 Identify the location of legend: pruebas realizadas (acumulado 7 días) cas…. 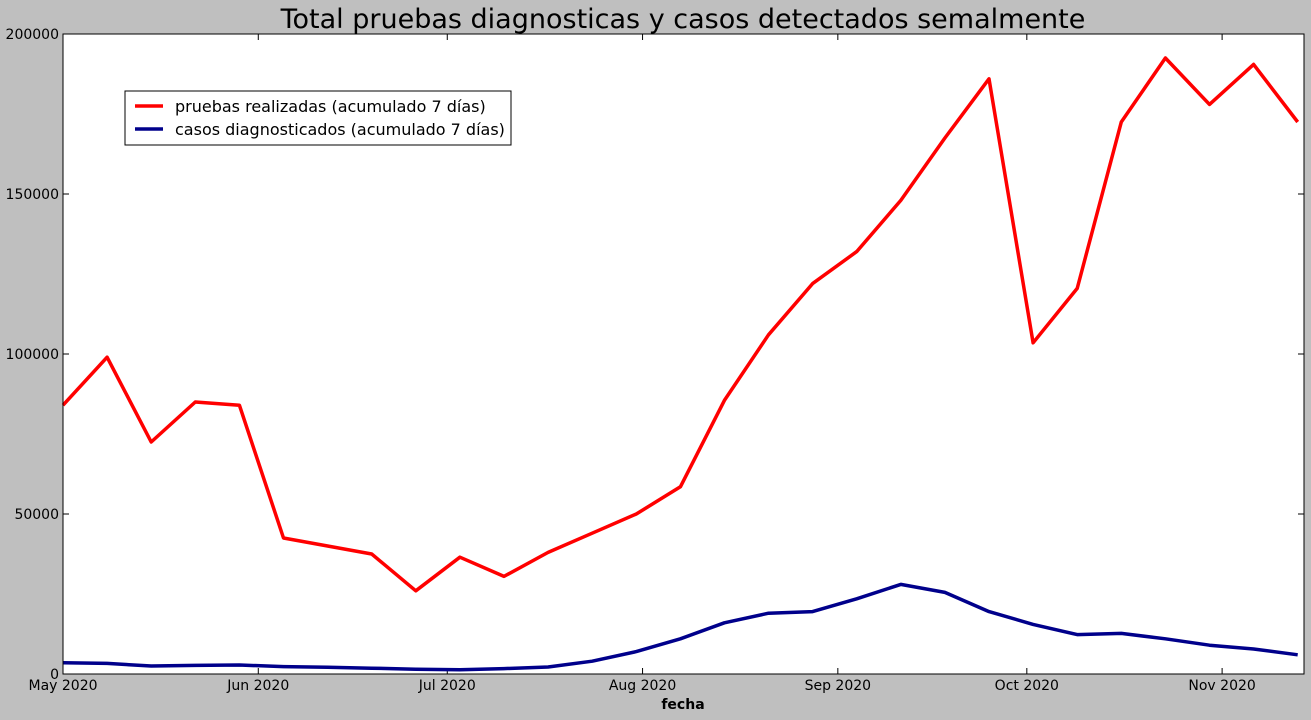
(318, 118).